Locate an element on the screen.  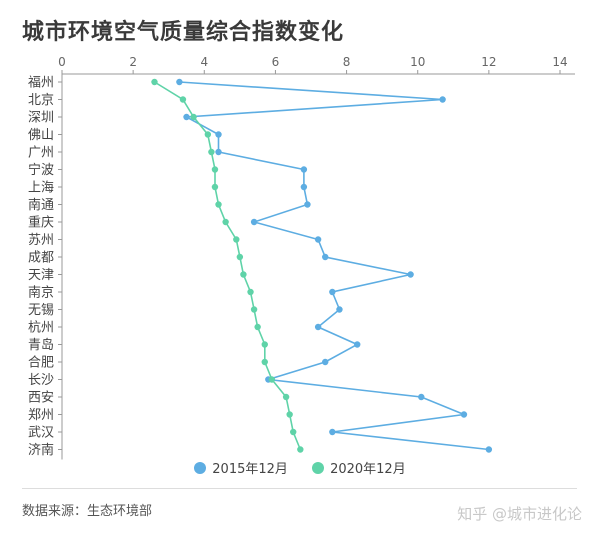
x-tick-label: 4 is located at coordinates (204, 62).